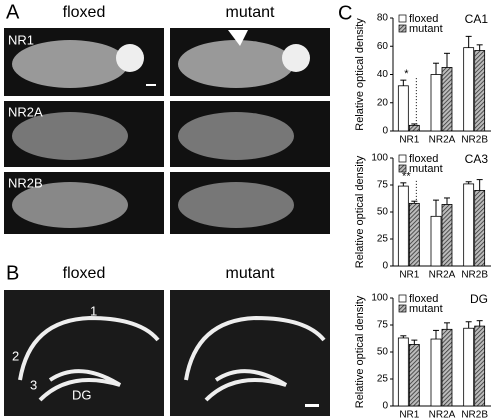 The height and width of the screenshot is (420, 493). What do you see at coordinates (383, 46) in the screenshot?
I see `y-tick-label: 60` at bounding box center [383, 46].